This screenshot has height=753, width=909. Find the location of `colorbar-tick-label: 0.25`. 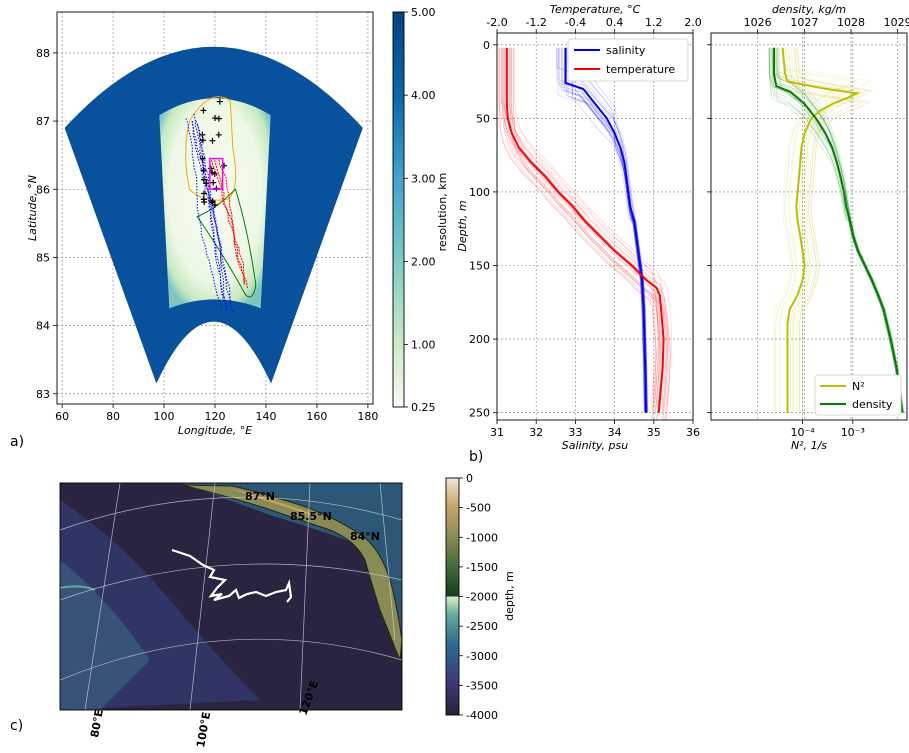

colorbar-tick-label: 0.25 is located at coordinates (423, 407).